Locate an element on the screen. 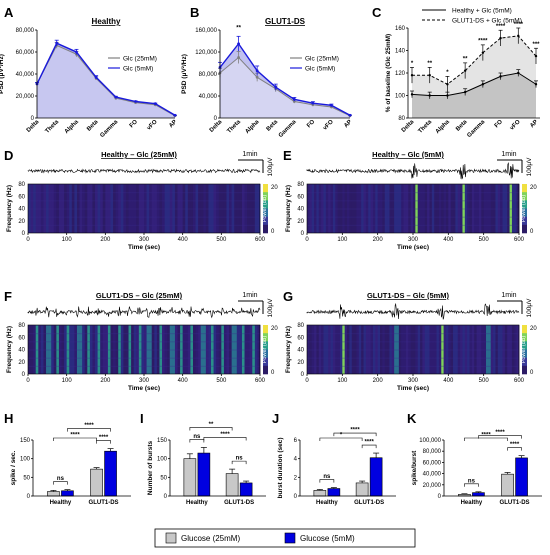 The image size is (550, 555). significance-C: **** is located at coordinates (483, 42).